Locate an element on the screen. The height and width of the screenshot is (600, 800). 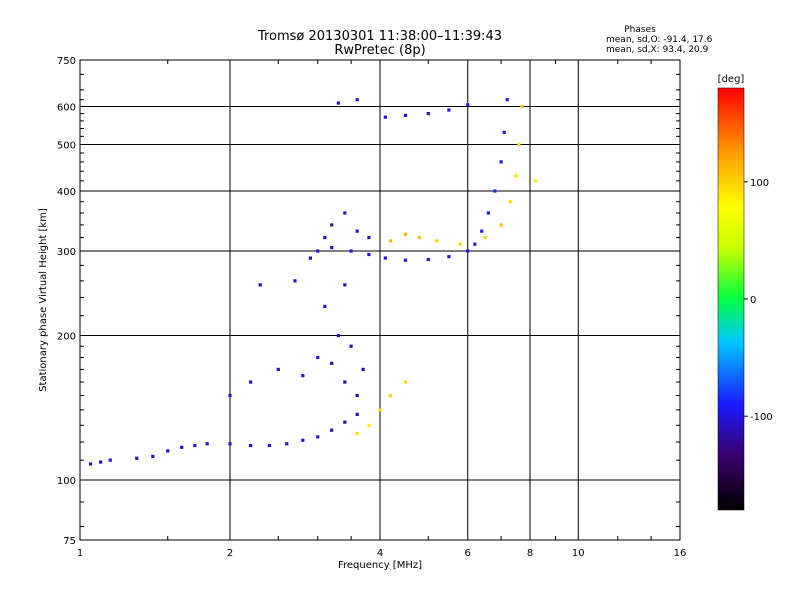
y-tick-label: 750 is located at coordinates (66, 61).